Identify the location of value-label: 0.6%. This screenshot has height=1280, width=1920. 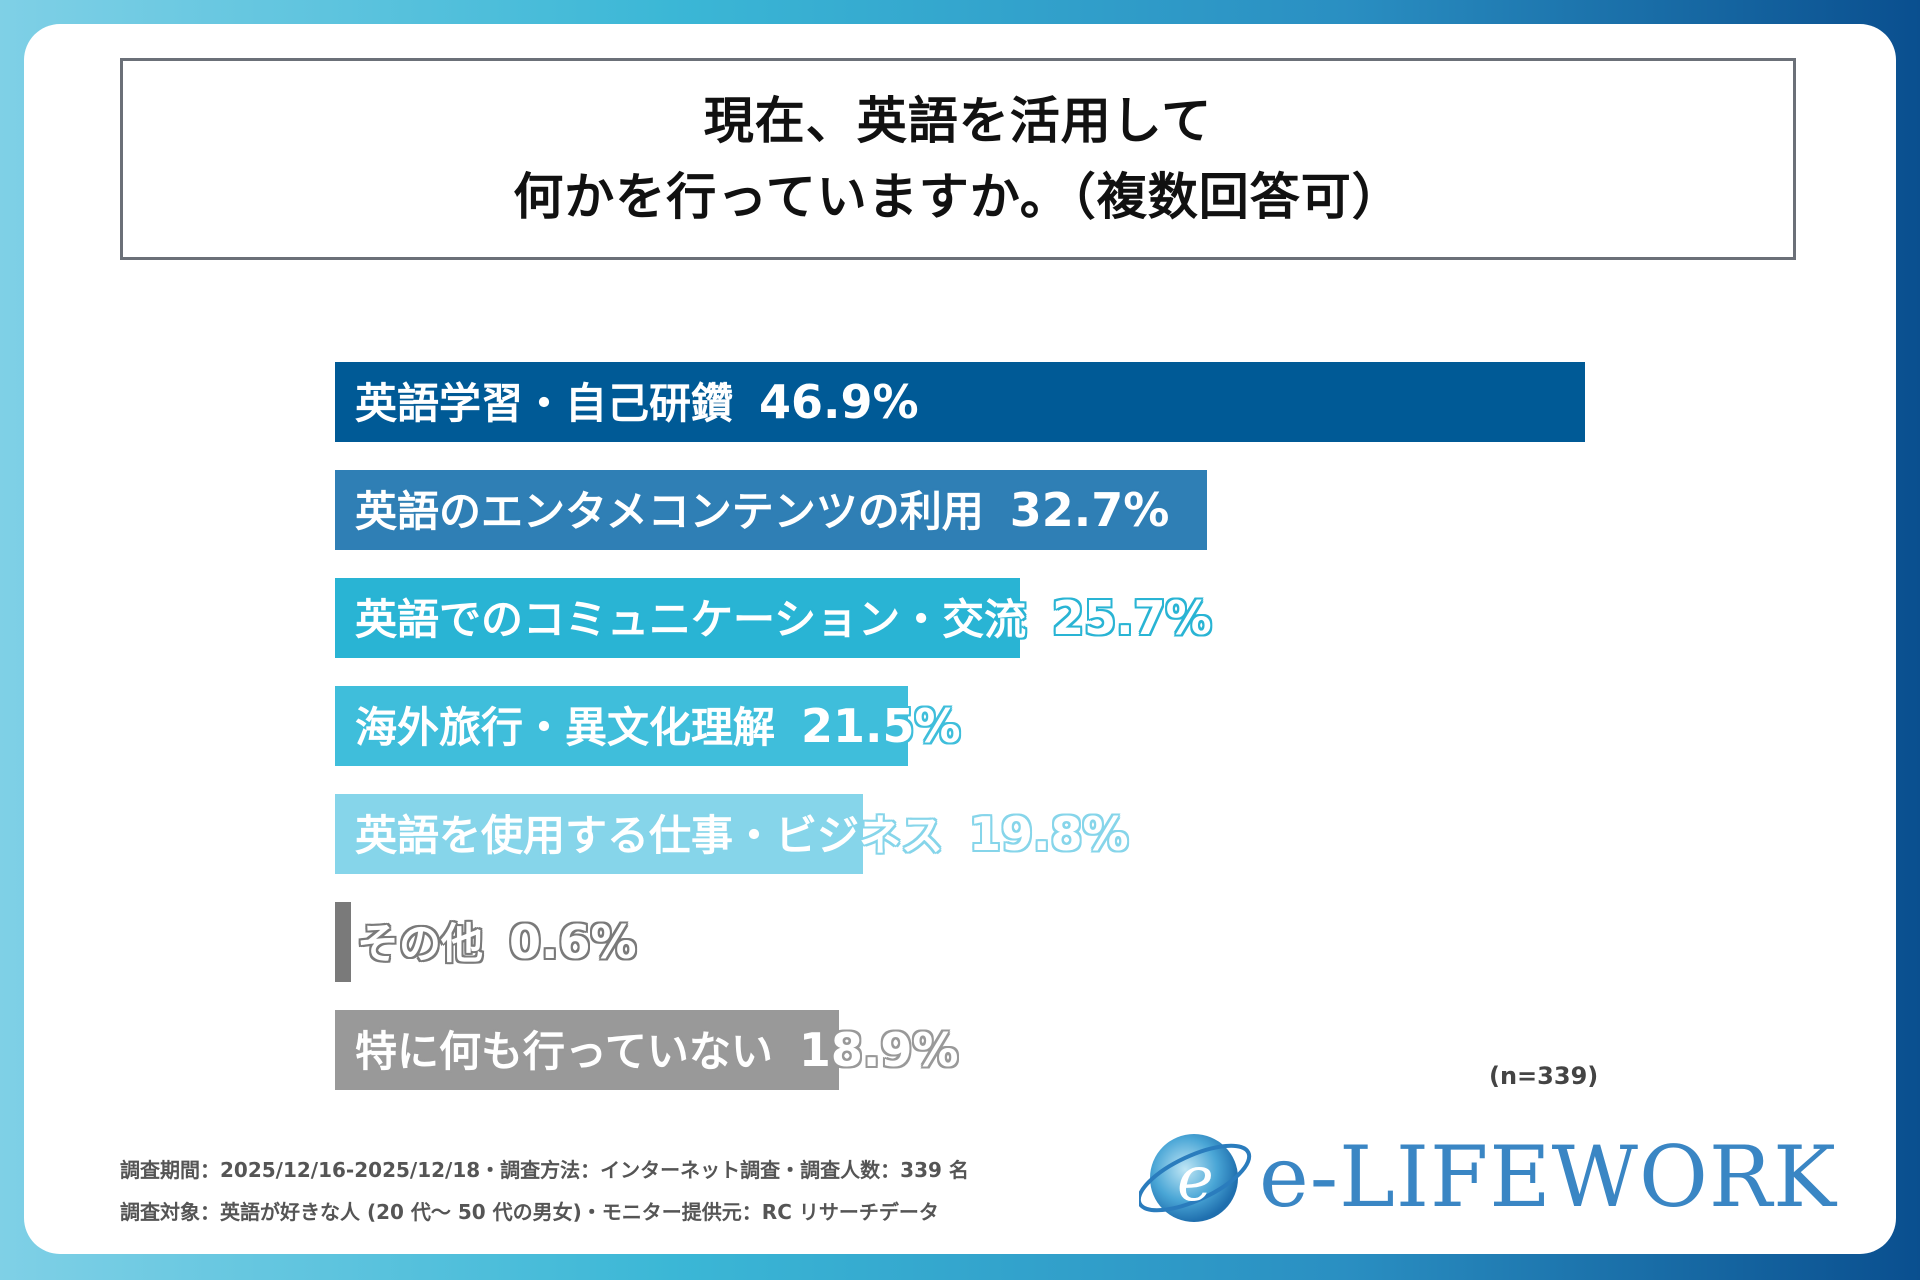
(573, 942).